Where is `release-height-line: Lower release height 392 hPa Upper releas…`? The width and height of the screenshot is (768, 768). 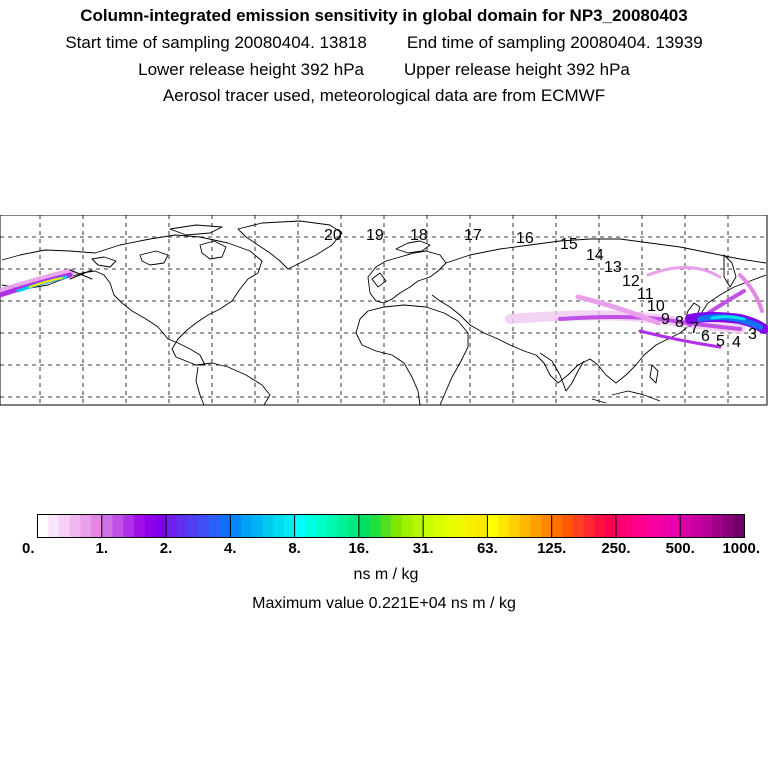 release-height-line: Lower release height 392 hPa Upper releas… is located at coordinates (384, 70).